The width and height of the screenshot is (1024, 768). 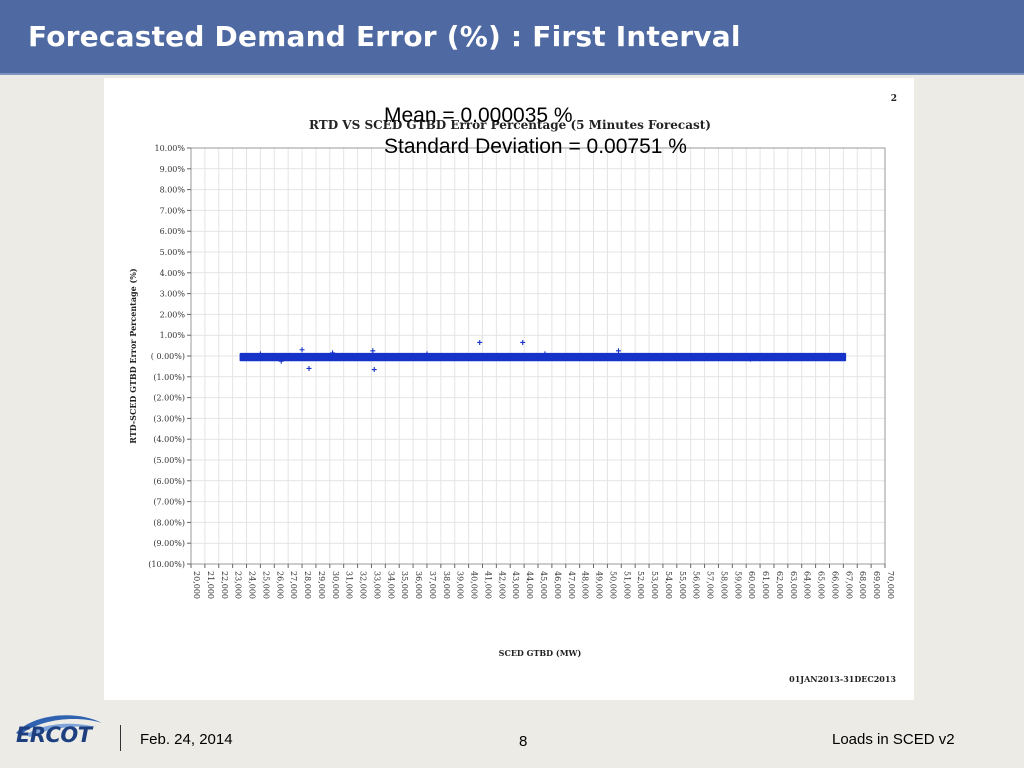 What do you see at coordinates (523, 741) in the screenshot?
I see `page-number: 8` at bounding box center [523, 741].